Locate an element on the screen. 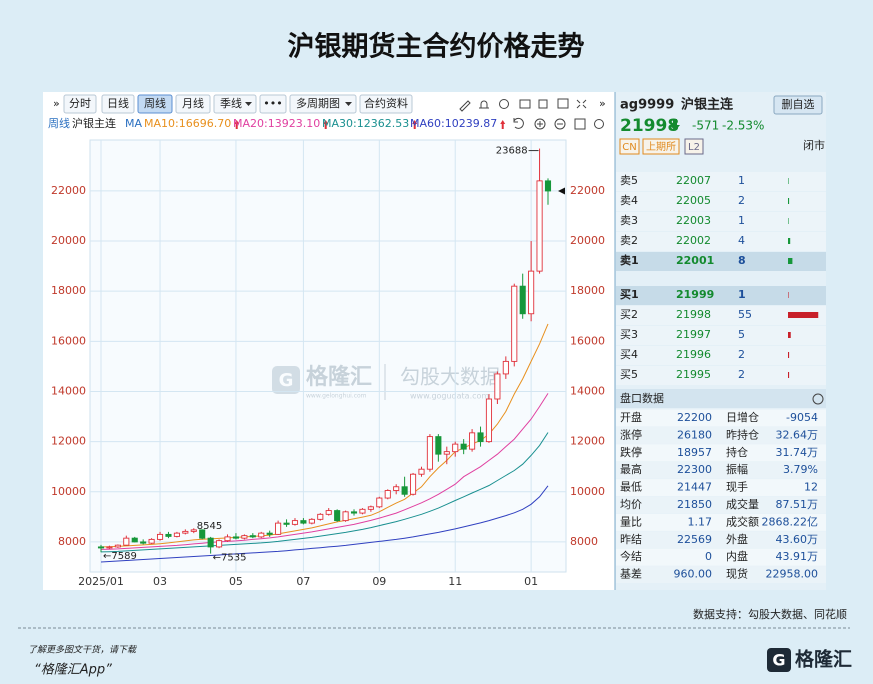 The width and height of the screenshot is (873, 684). stats-value: 22958.00 is located at coordinates (792, 574).